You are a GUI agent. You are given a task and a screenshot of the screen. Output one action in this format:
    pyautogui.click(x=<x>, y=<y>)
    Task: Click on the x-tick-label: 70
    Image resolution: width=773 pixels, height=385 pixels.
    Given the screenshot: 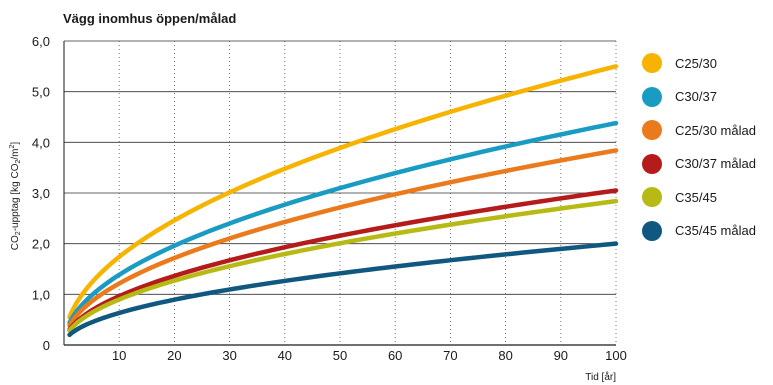 What is the action you would take?
    pyautogui.click(x=450, y=355)
    